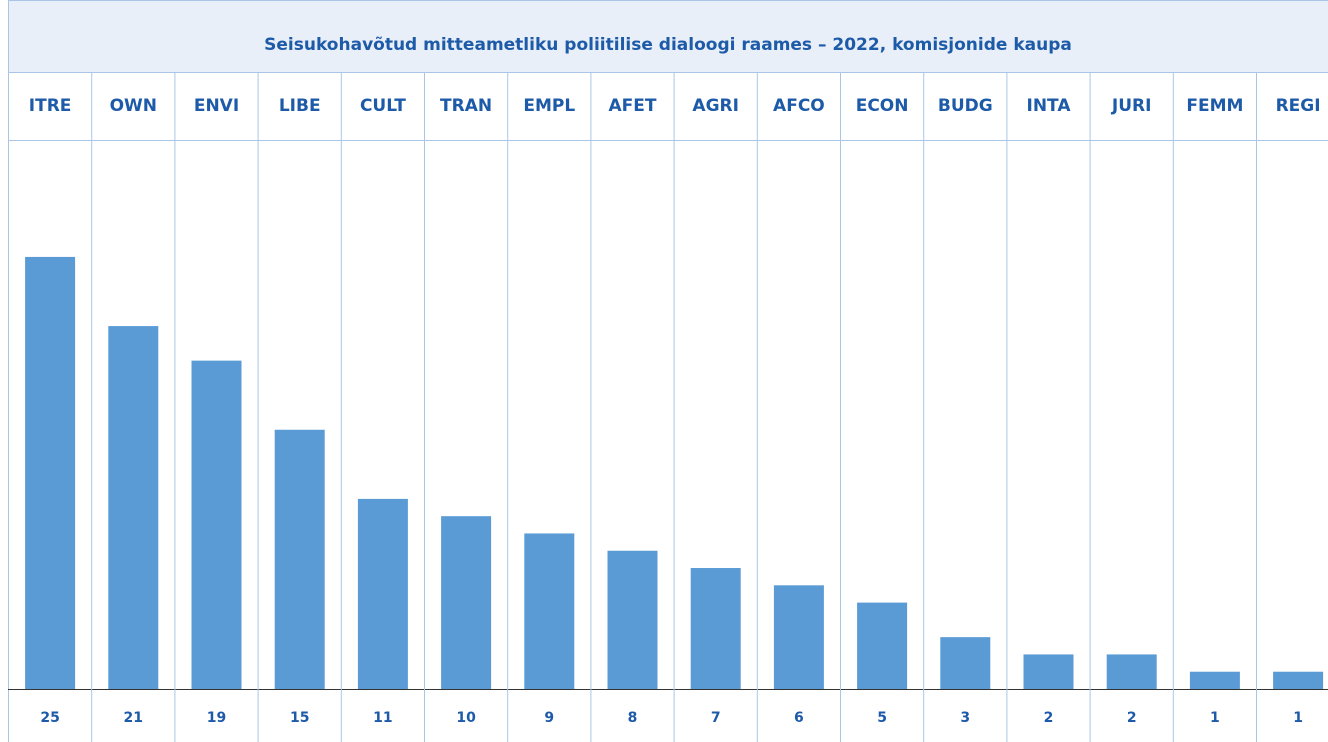 This screenshot has width=1328, height=742. What do you see at coordinates (299, 718) in the screenshot?
I see `value-label: 15` at bounding box center [299, 718].